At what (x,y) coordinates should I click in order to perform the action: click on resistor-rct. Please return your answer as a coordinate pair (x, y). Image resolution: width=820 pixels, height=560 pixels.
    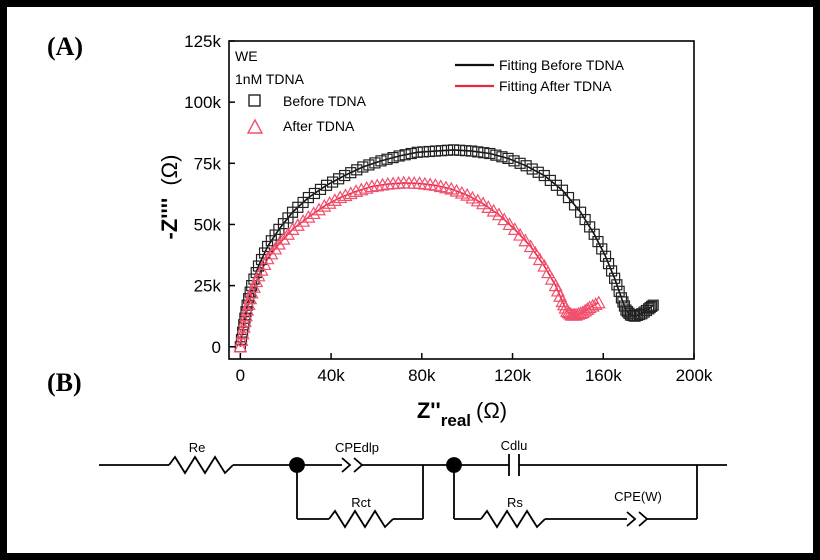
    Looking at the image, I should click on (361, 519).